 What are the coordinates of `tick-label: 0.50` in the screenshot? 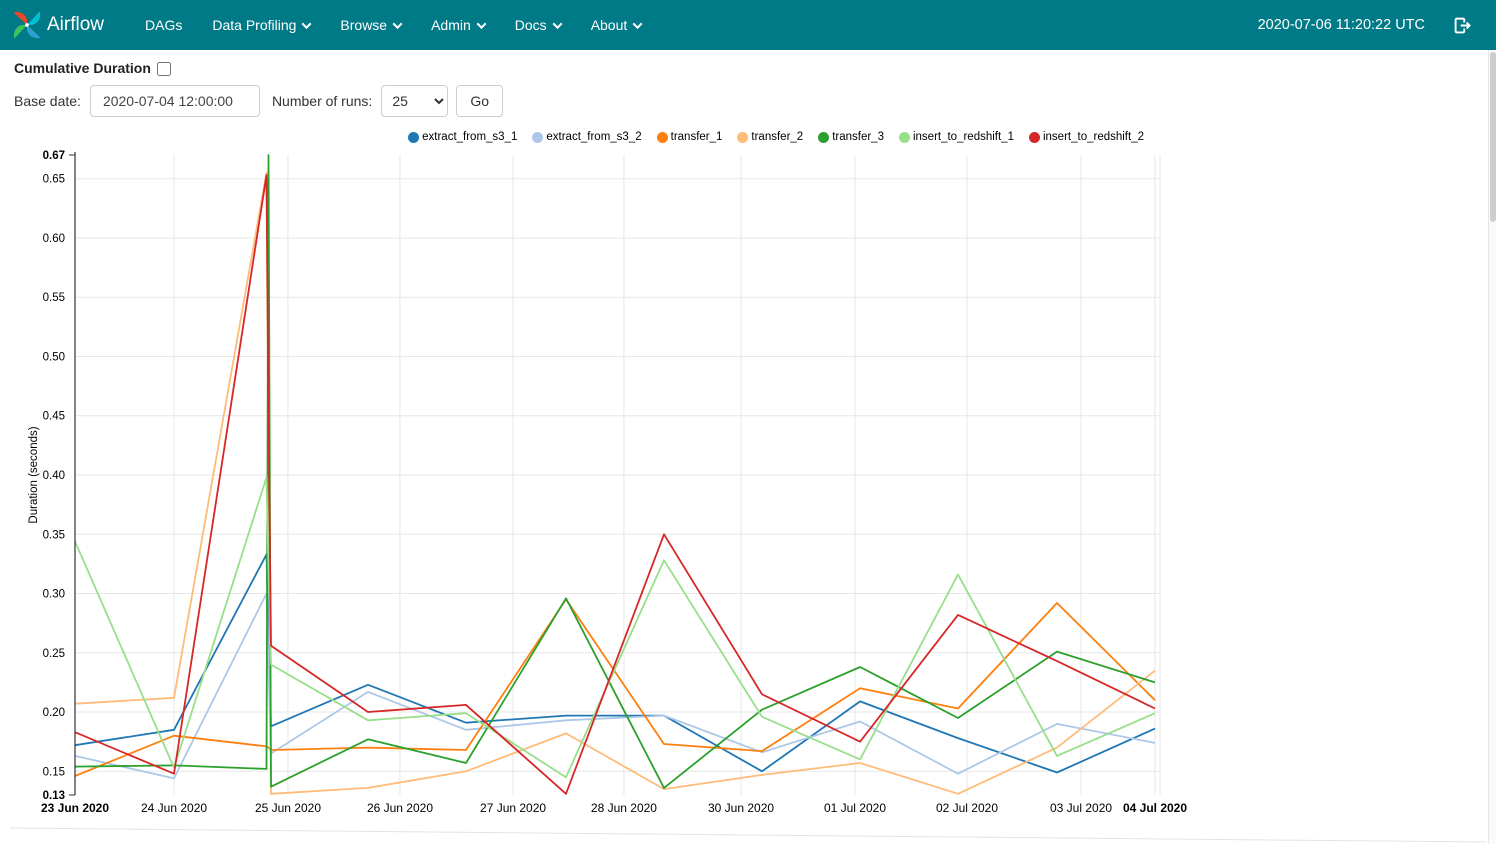 It's located at (54, 357).